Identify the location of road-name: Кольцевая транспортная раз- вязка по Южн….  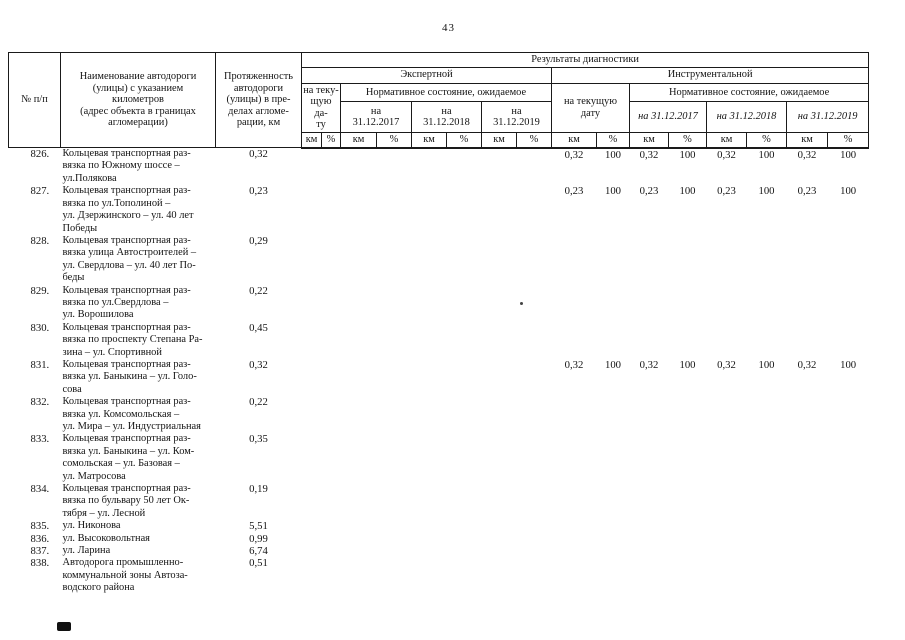
(126, 166).